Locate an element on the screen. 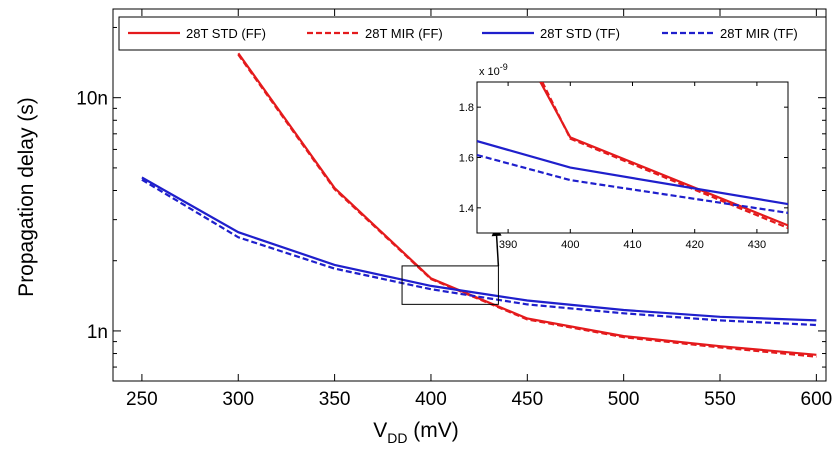  inset-series-line-28t-mir-ff is located at coordinates (664, 156).